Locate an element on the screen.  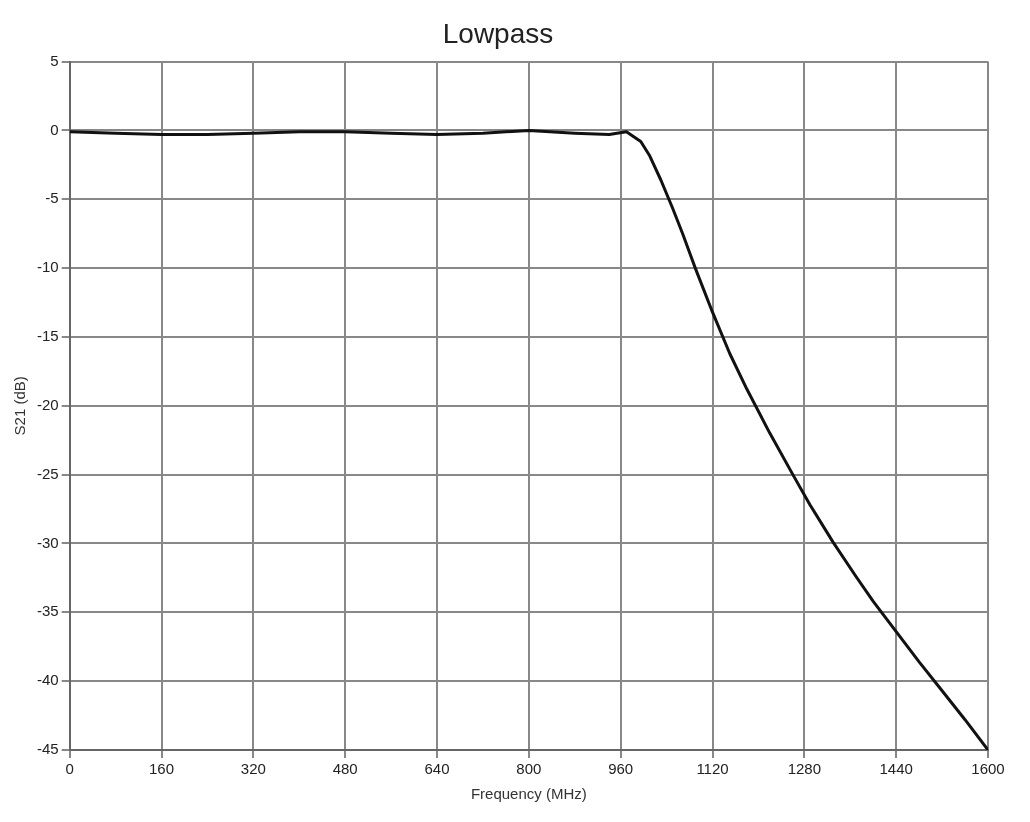
x-tick-label: 320 is located at coordinates (253, 769).